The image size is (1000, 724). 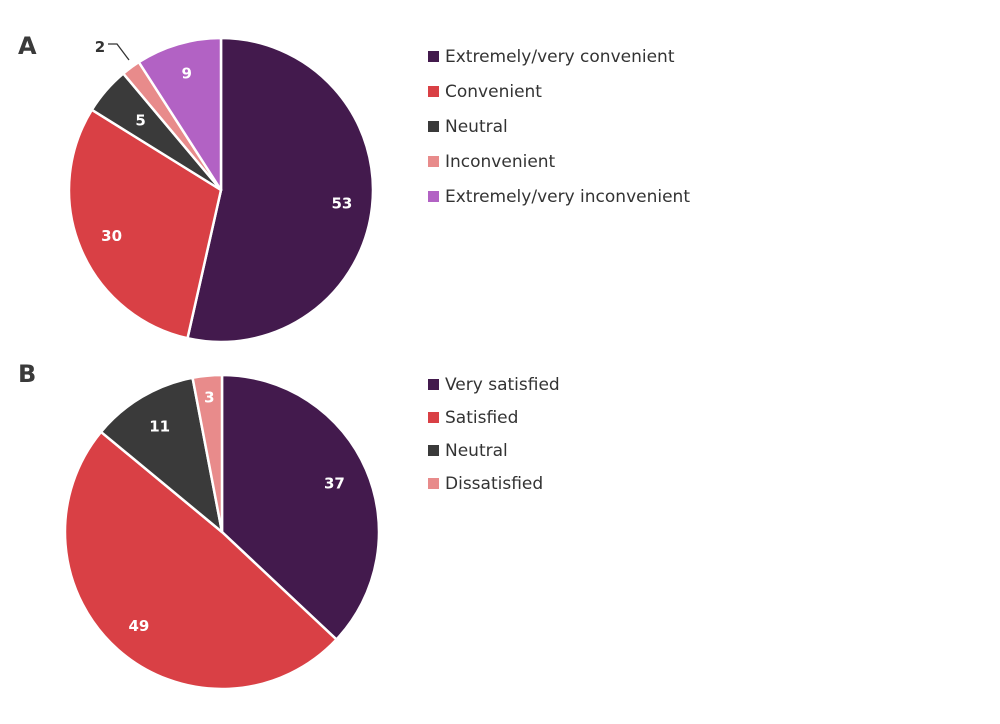 I want to click on legend-label-extremely-very-convenient: Extremely/very convenient, so click(x=560, y=57).